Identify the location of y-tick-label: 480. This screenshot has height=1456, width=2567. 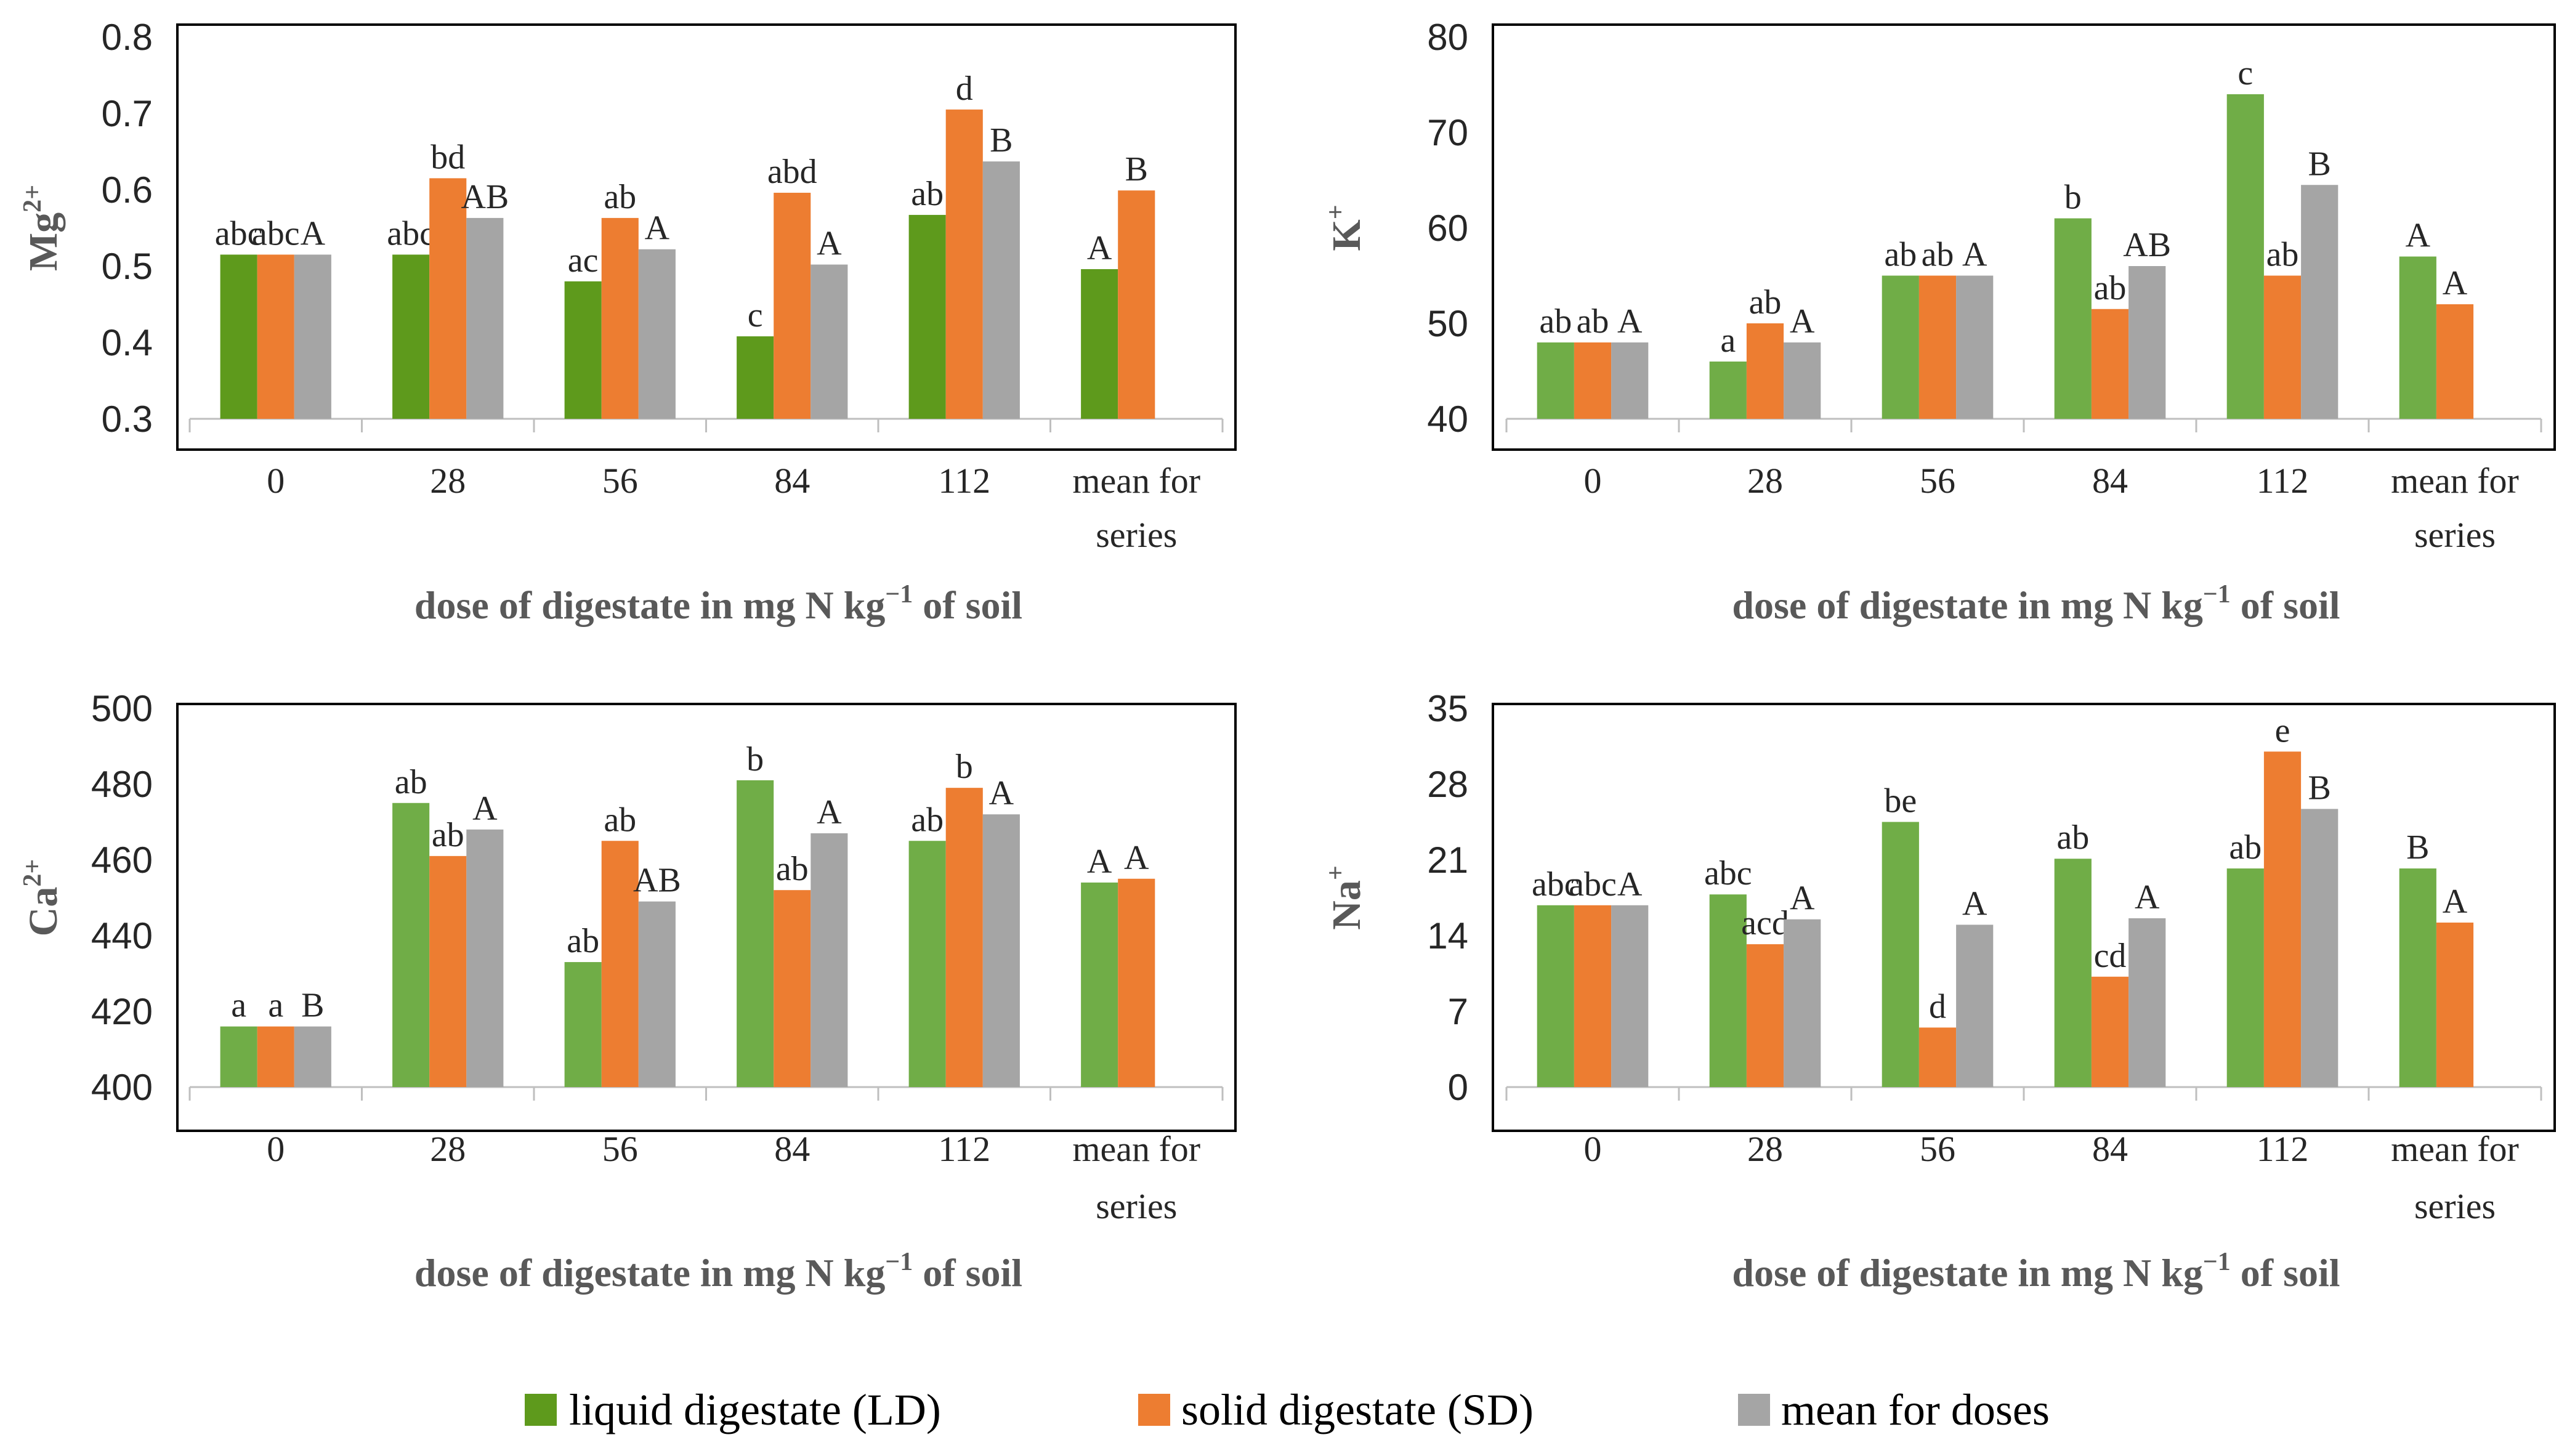
(122, 784).